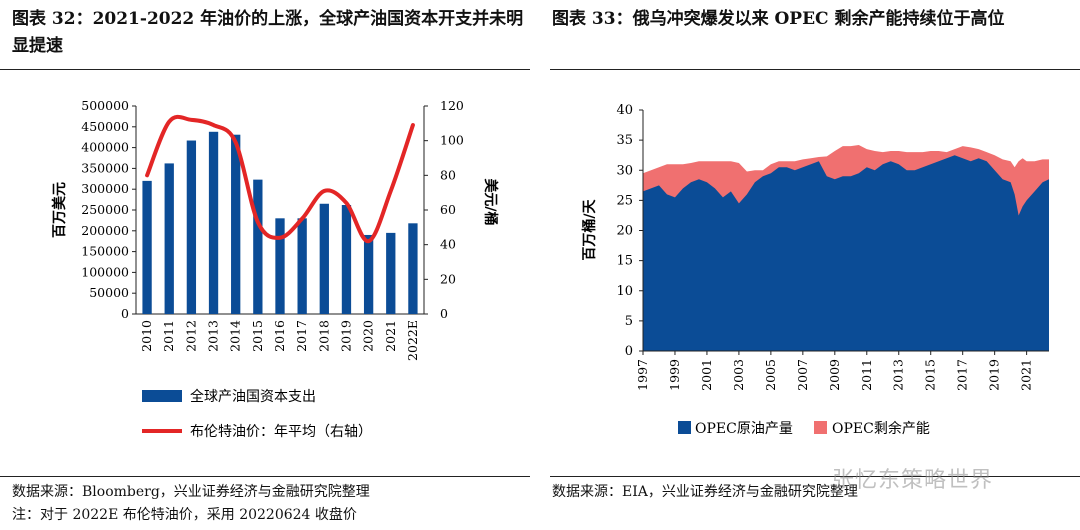 Image resolution: width=1080 pixels, height=530 pixels. What do you see at coordinates (624, 140) in the screenshot?
I see `y-tick-label: 35` at bounding box center [624, 140].